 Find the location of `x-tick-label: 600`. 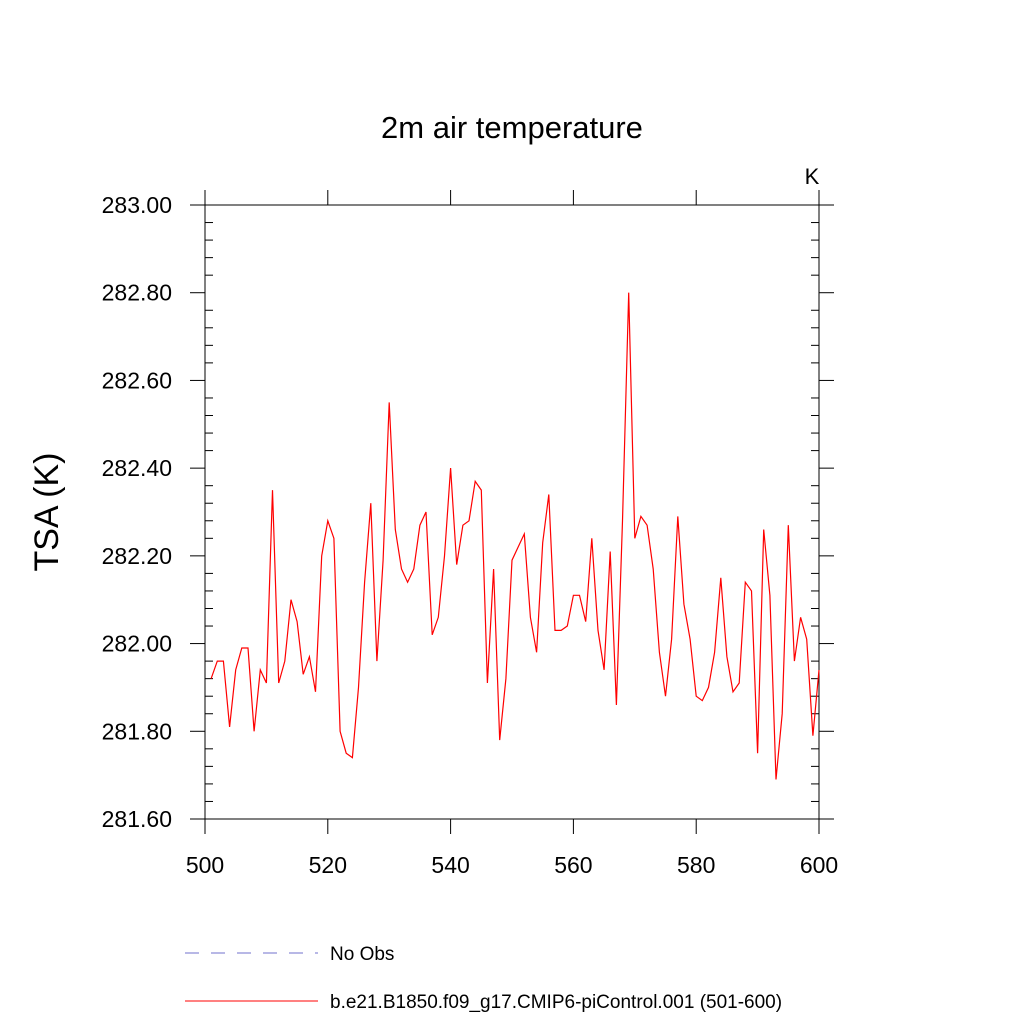

x-tick-label: 600 is located at coordinates (819, 865).